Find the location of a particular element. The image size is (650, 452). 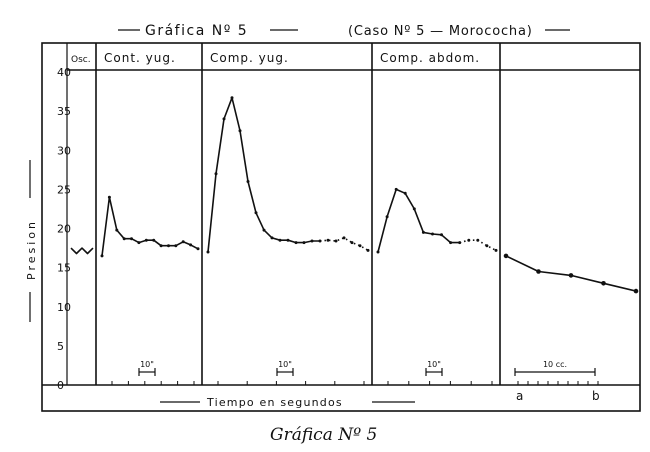

panel-label: Osc. is located at coordinates (81, 60).